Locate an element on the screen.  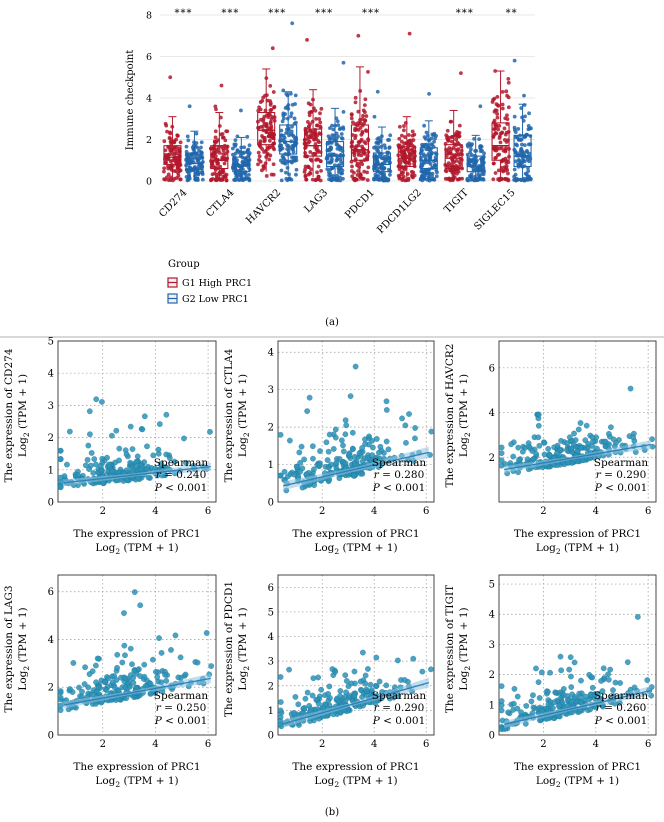
significance-label: ** is located at coordinates (512, 13).